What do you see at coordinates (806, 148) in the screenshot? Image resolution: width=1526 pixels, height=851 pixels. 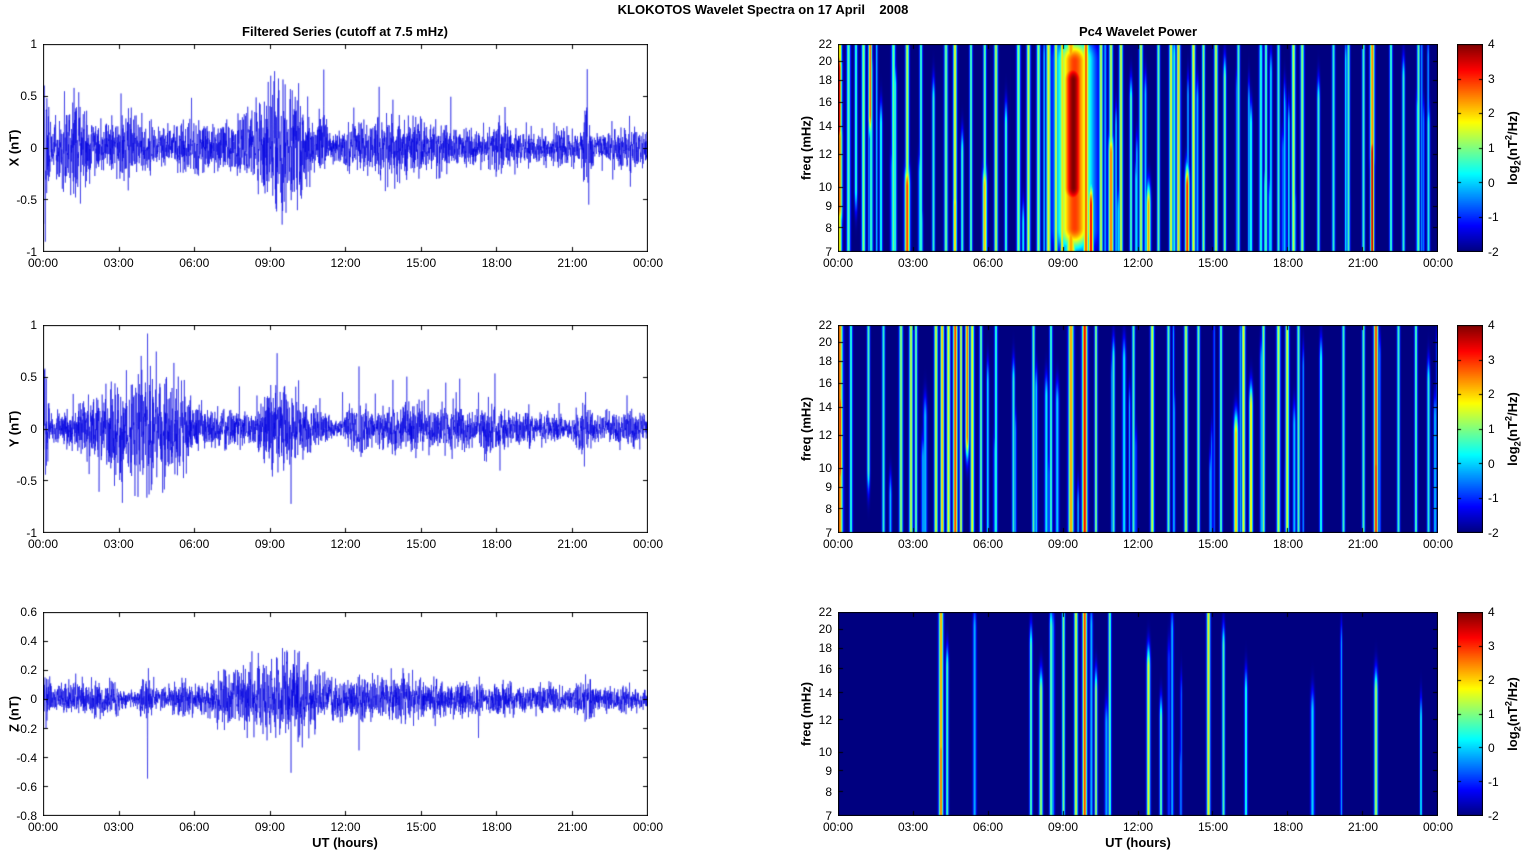 I see `freq-ylabel-top: freq (mHz)` at bounding box center [806, 148].